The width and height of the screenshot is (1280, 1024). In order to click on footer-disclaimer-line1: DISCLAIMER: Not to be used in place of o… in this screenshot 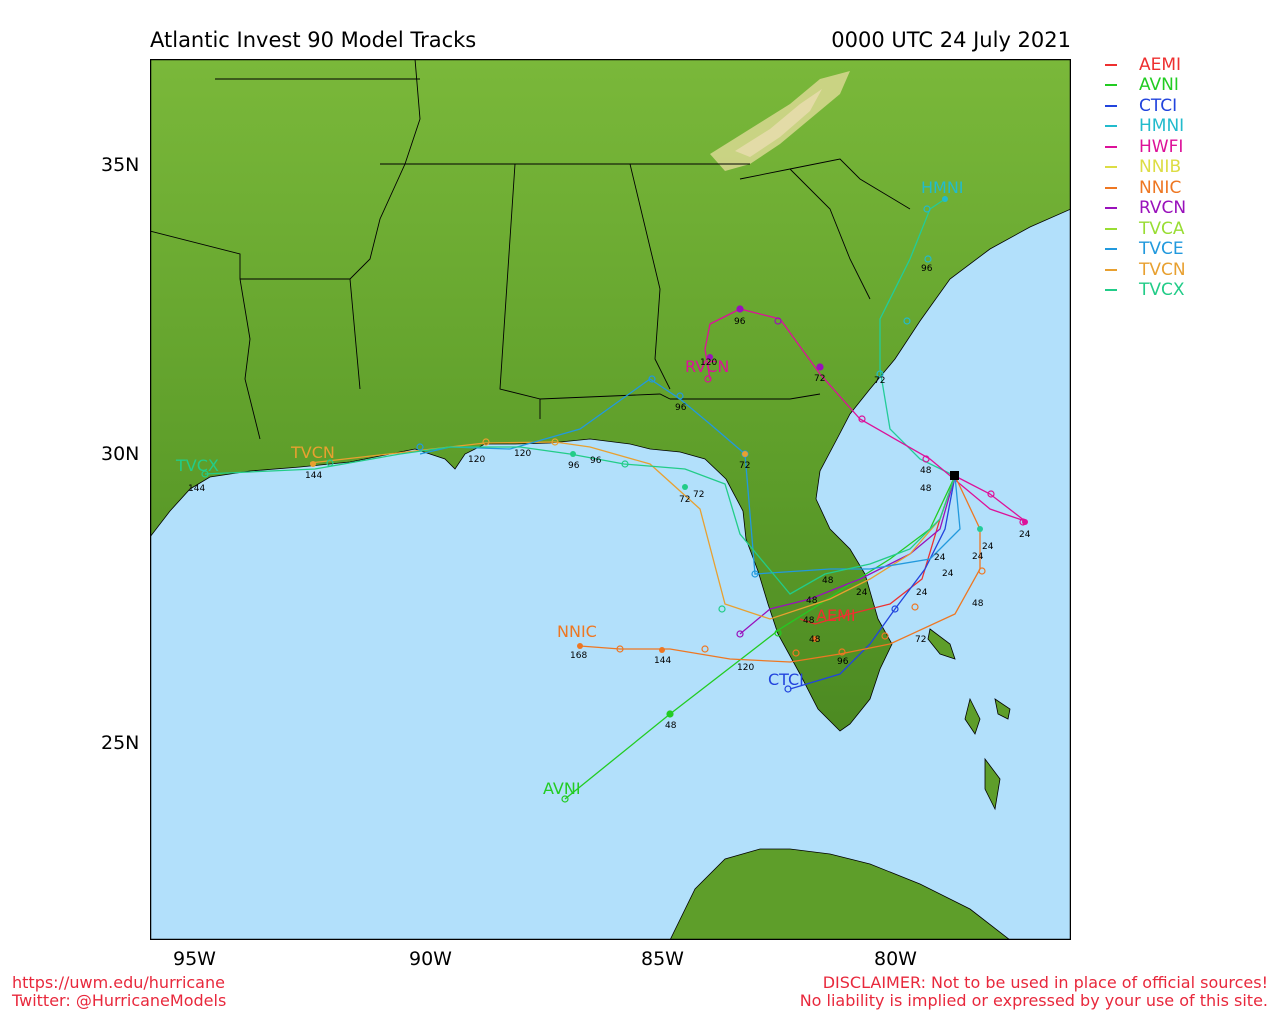, I will do `click(1045, 982)`.